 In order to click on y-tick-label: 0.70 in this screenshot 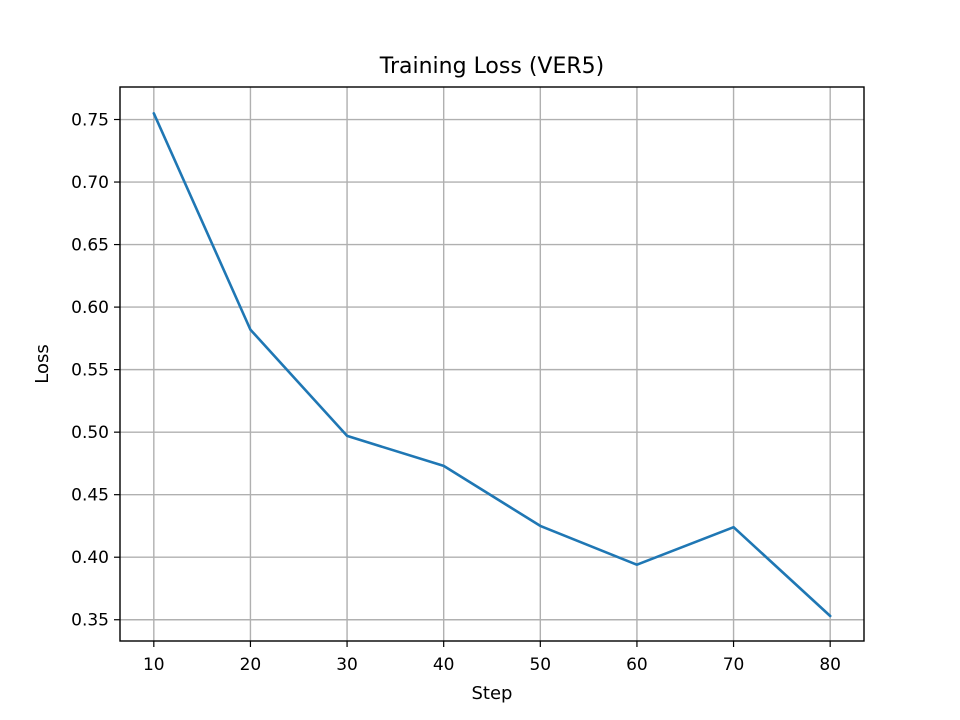, I will do `click(90, 183)`.